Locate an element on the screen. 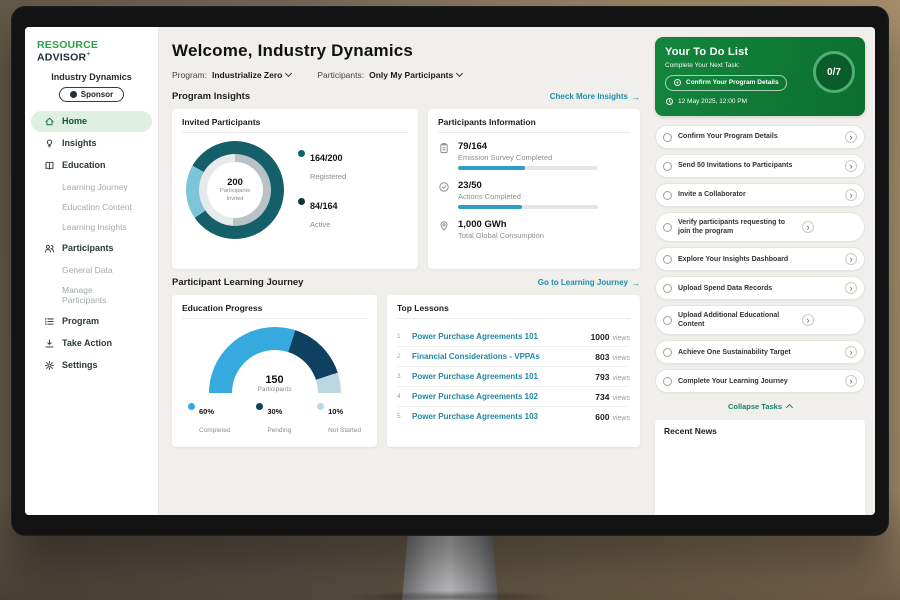 This screenshot has height=600, width=900. lesson-link: Power Purchase Agreements 102 is located at coordinates (475, 396).